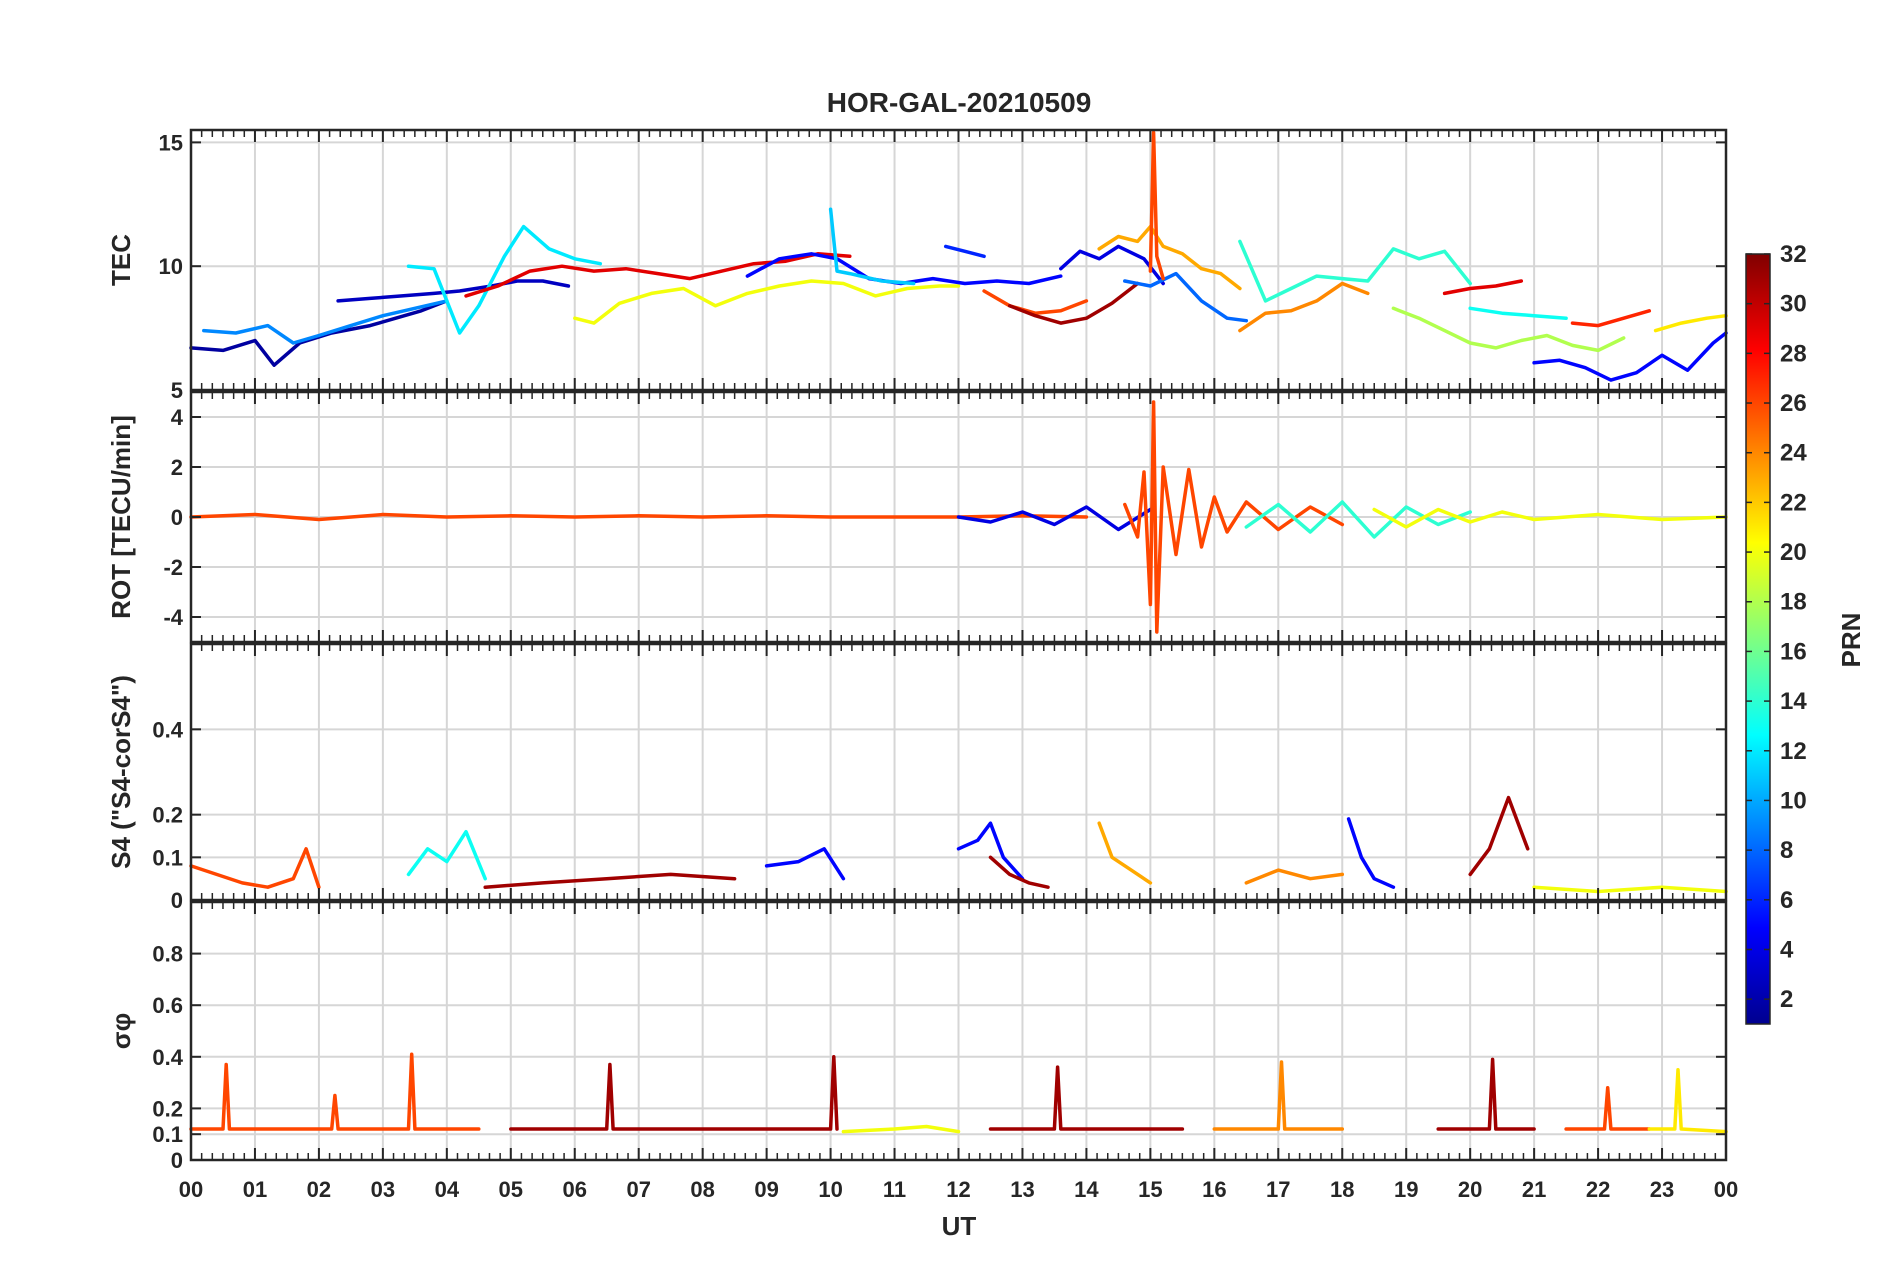 This screenshot has width=1902, height=1272. What do you see at coordinates (173, 567) in the screenshot?
I see `y-tick-label: -2` at bounding box center [173, 567].